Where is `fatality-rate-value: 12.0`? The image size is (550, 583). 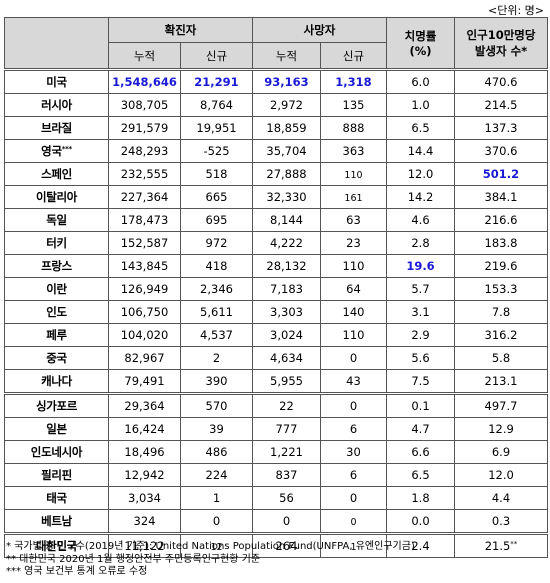
fatality-rate-value: 12.0 is located at coordinates (420, 174).